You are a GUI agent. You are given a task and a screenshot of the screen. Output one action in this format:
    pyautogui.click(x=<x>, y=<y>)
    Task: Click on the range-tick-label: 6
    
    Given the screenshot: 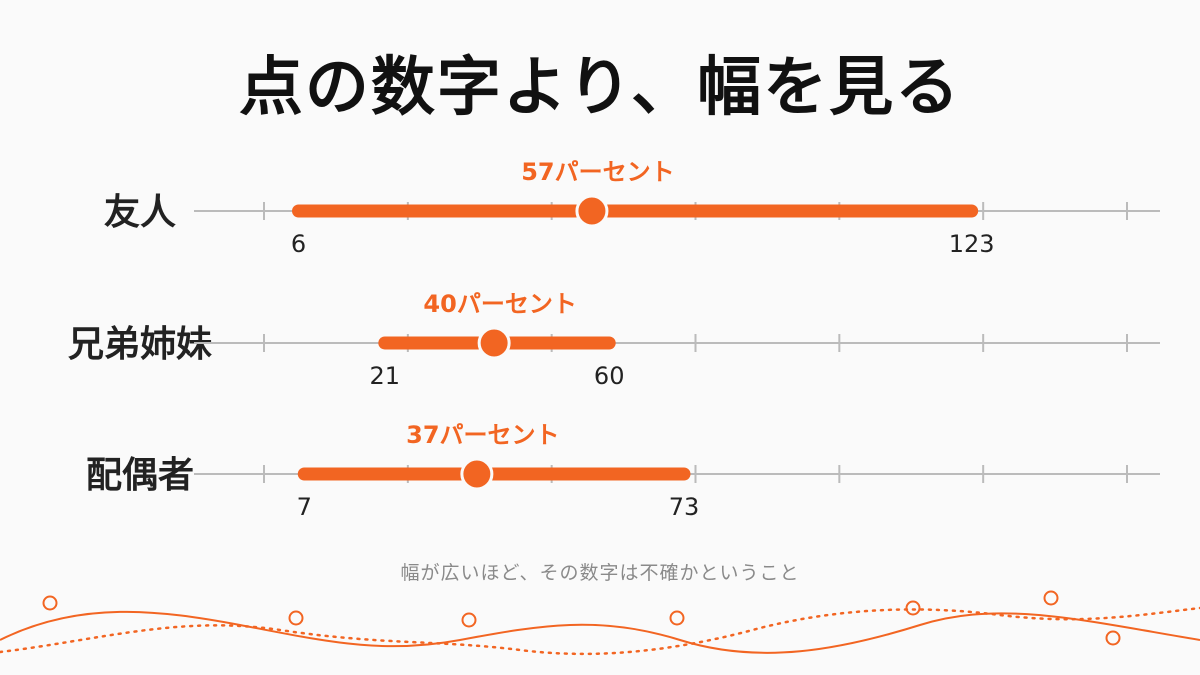 What is the action you would take?
    pyautogui.click(x=298, y=244)
    